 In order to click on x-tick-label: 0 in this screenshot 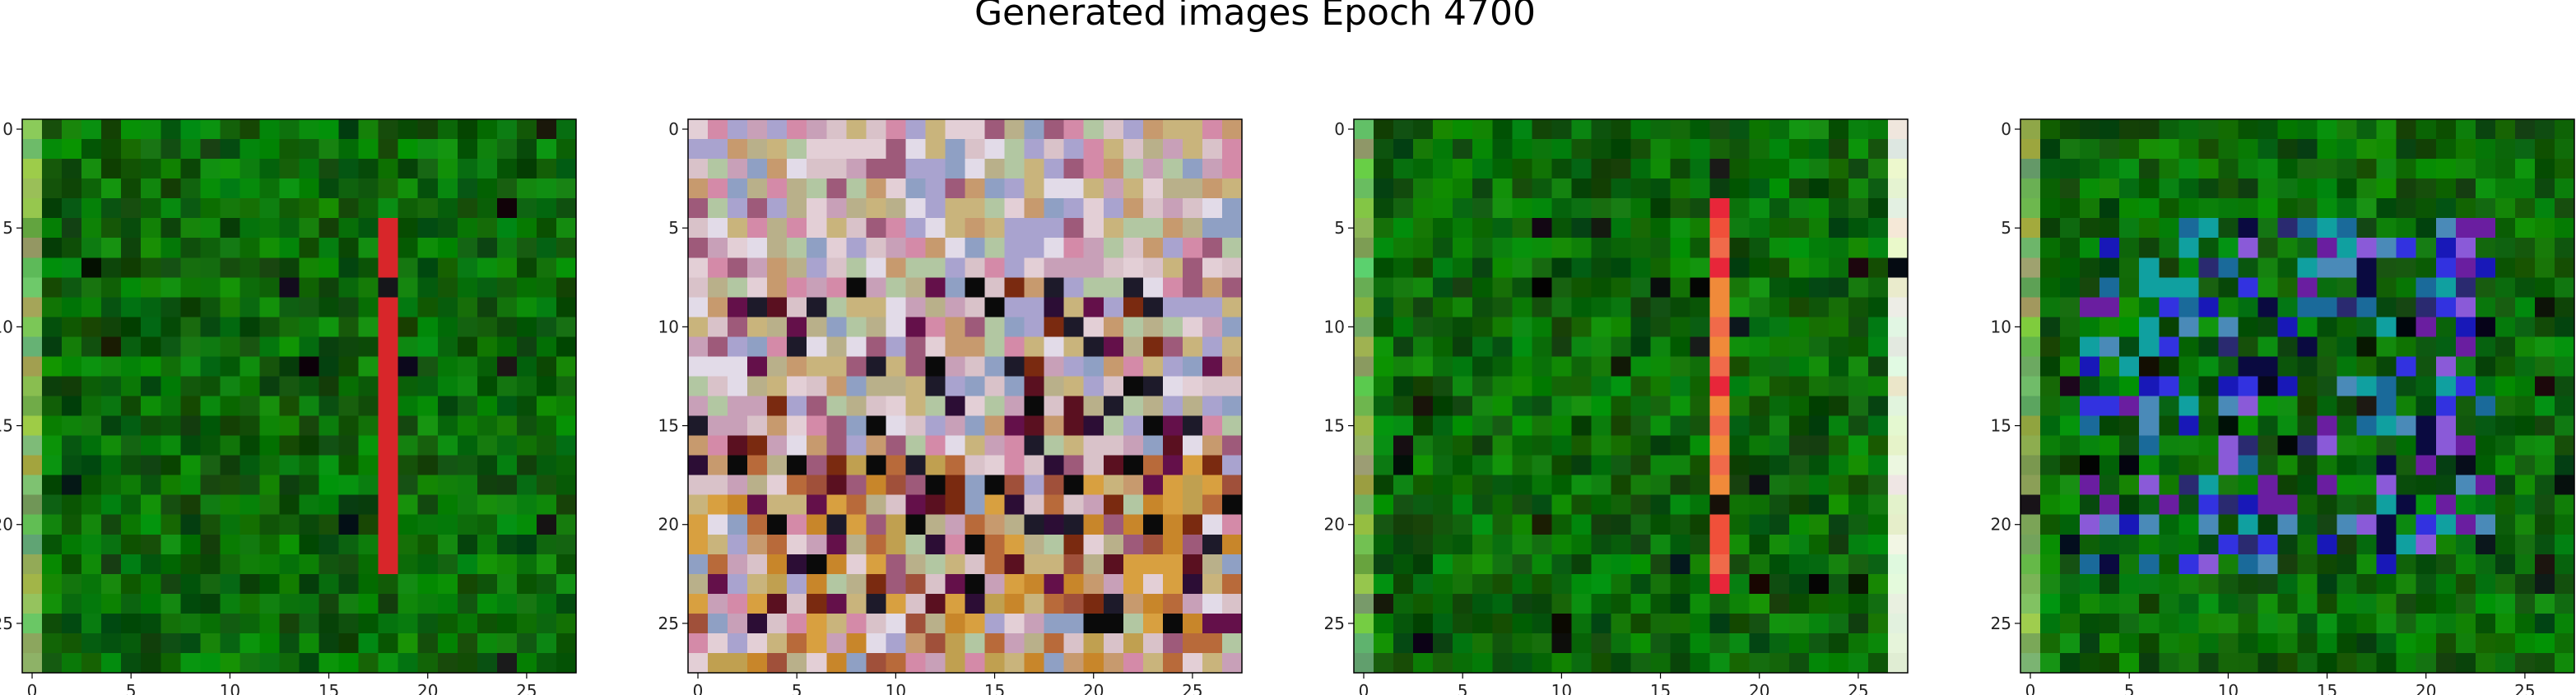, I will do `click(1364, 688)`.